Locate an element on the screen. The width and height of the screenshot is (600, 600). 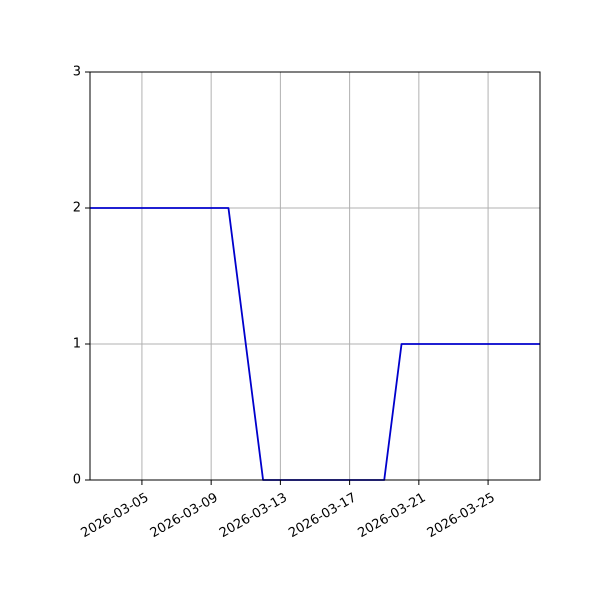
y-tick-label: 0 is located at coordinates (77, 480).